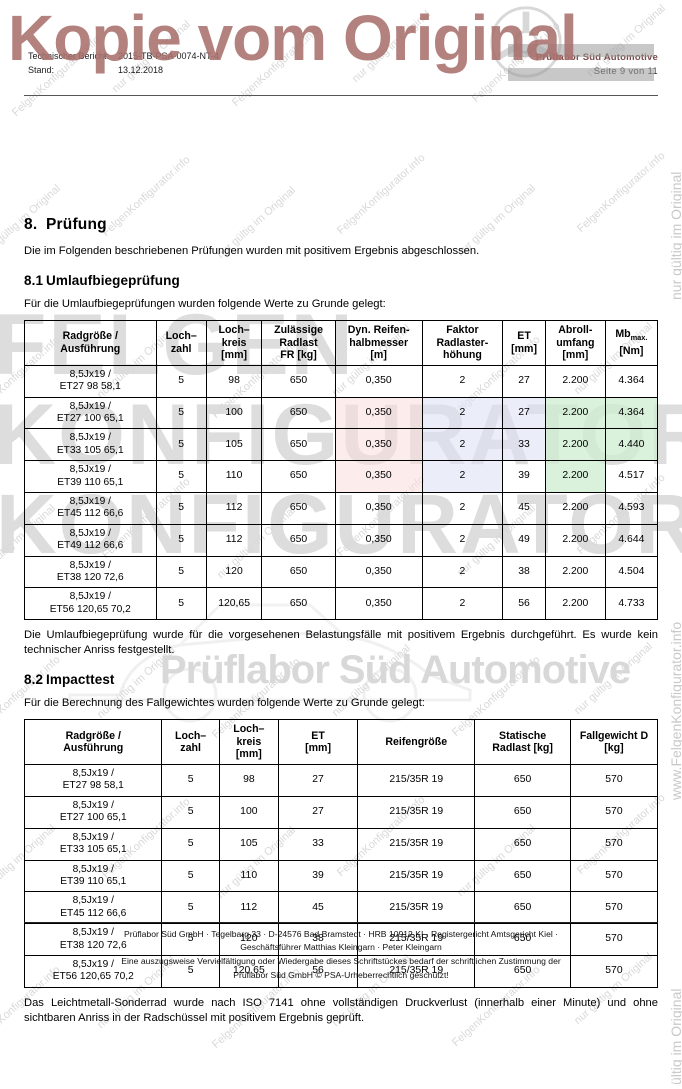 Image resolution: width=682 pixels, height=1089 pixels. I want to click on cell-line2: ET45 112 66,6, so click(90, 514).